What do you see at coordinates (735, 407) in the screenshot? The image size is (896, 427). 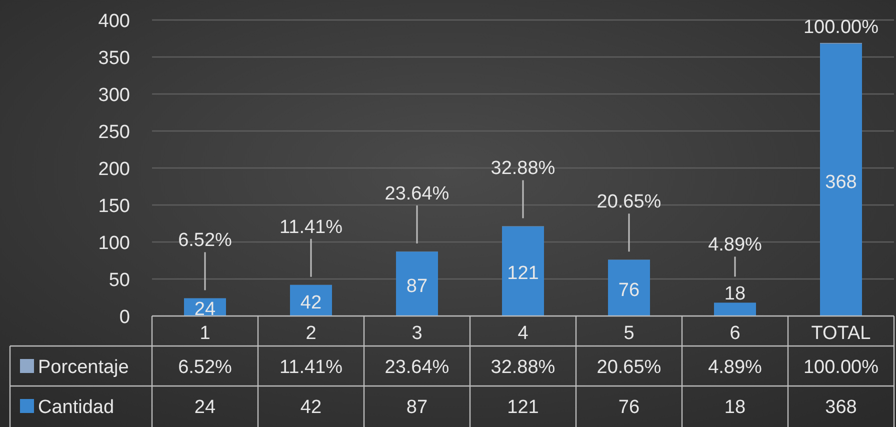 I see `data-label: 18` at bounding box center [735, 407].